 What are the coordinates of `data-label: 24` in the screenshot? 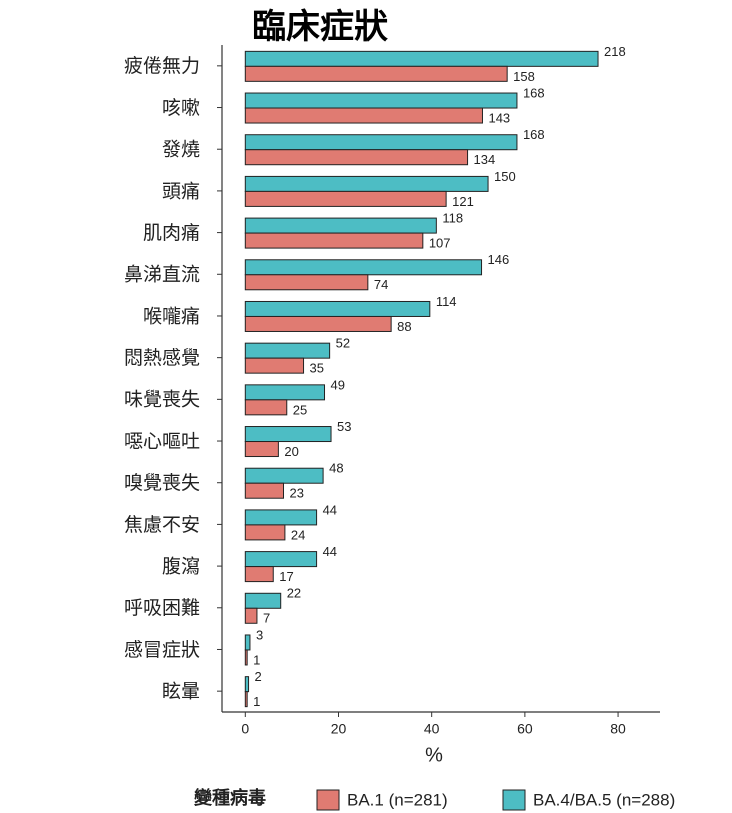 It's located at (298, 534).